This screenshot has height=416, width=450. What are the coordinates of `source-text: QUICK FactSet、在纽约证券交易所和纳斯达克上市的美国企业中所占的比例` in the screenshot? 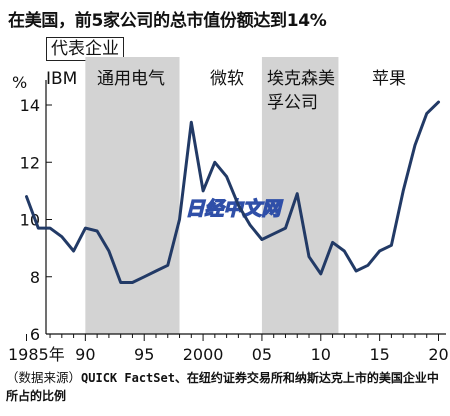 It's located at (222, 387).